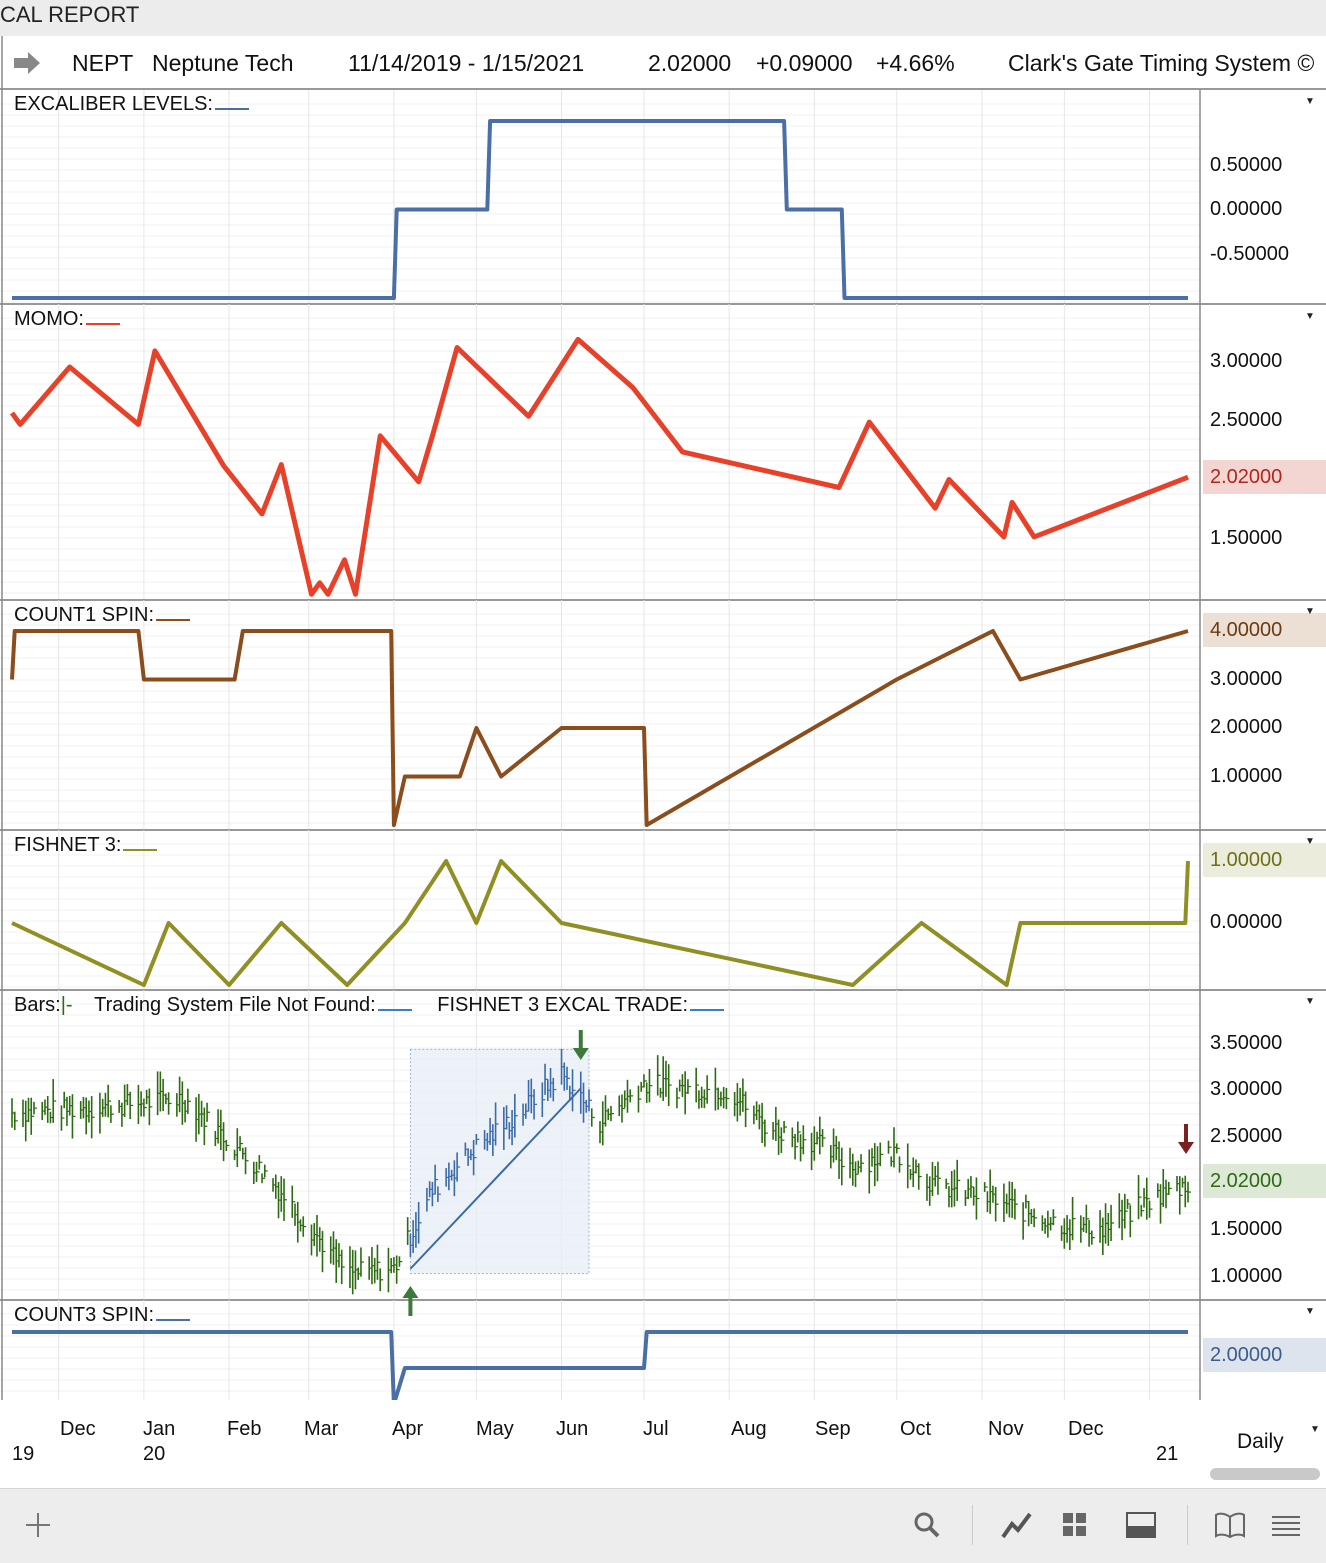 The height and width of the screenshot is (1563, 1326). What do you see at coordinates (1260, 1441) in the screenshot?
I see `period-select: Daily` at bounding box center [1260, 1441].